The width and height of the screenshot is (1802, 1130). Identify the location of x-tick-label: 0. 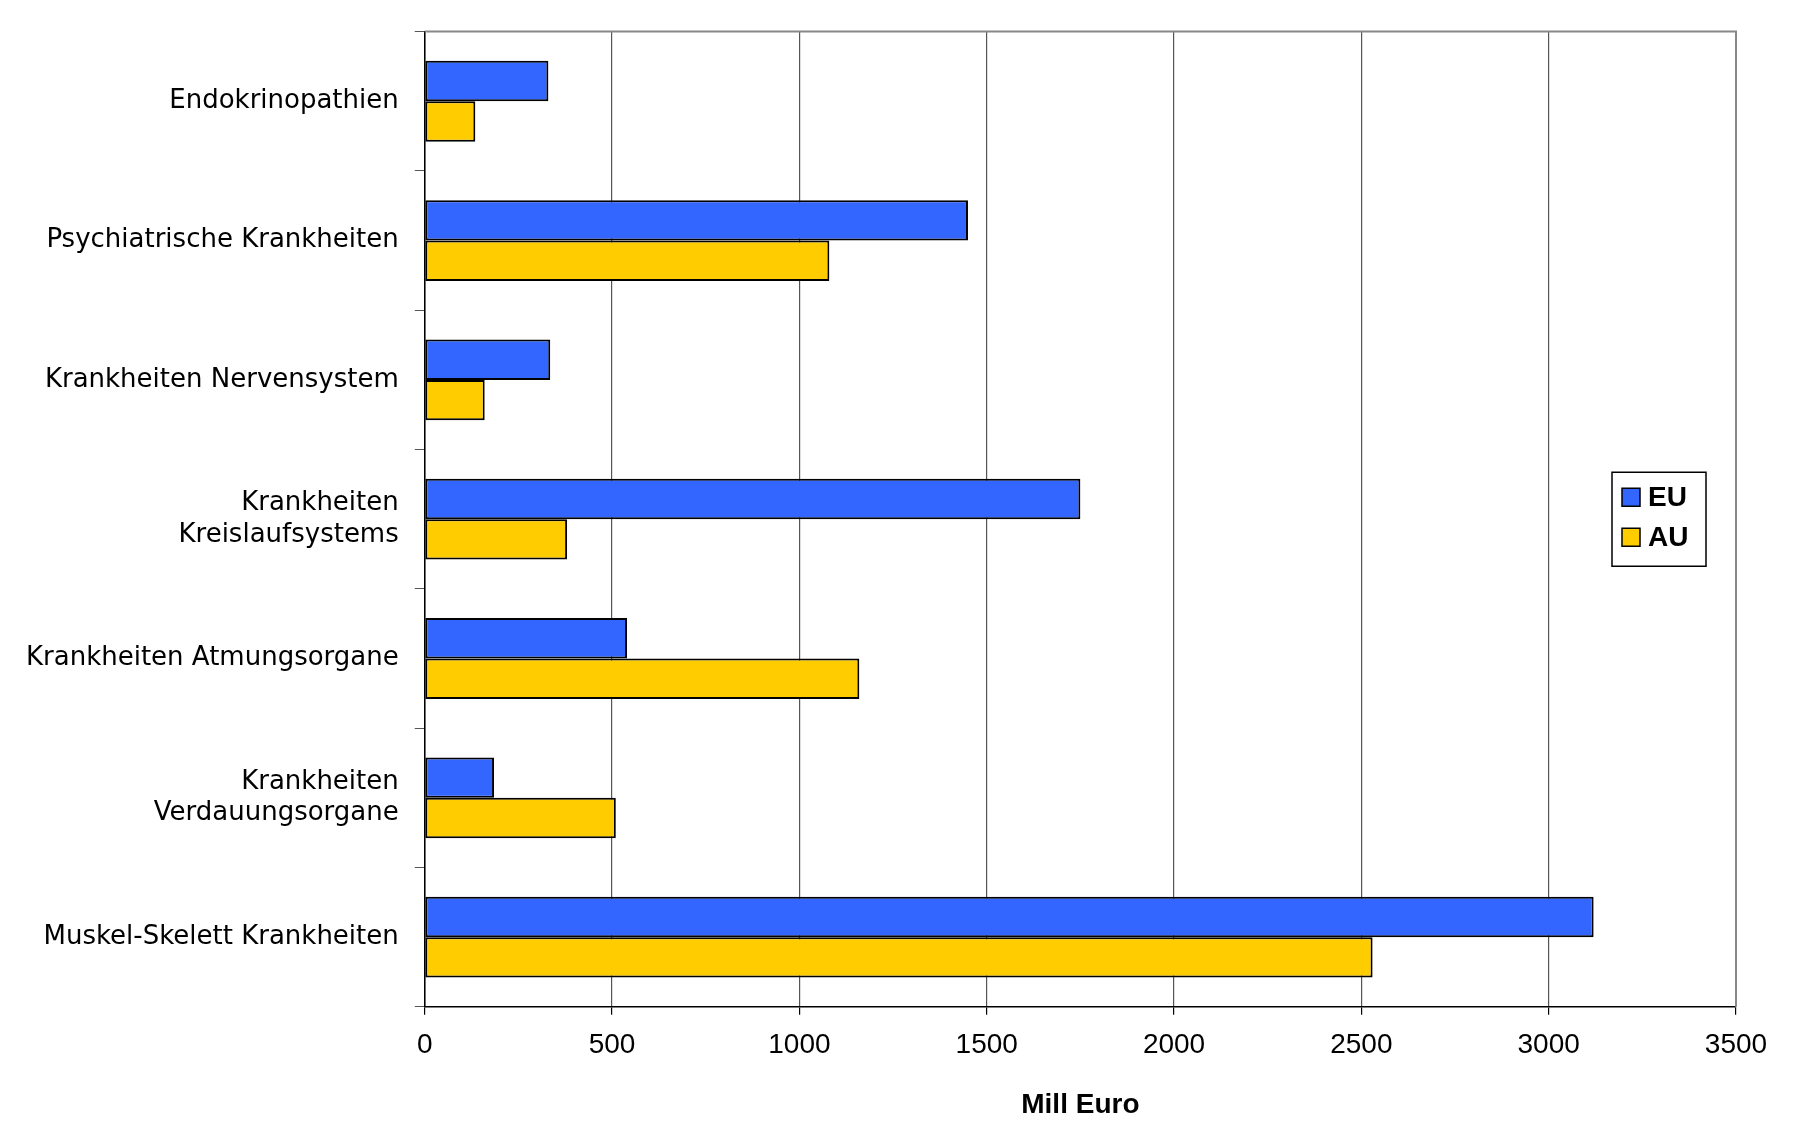
(424, 1044).